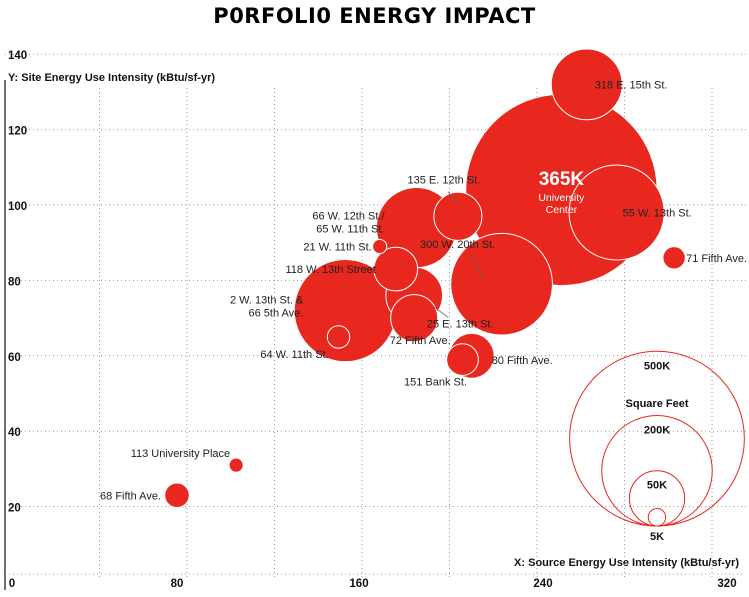  Describe the element at coordinates (562, 179) in the screenshot. I see `bubble-label-value: 365K` at that location.